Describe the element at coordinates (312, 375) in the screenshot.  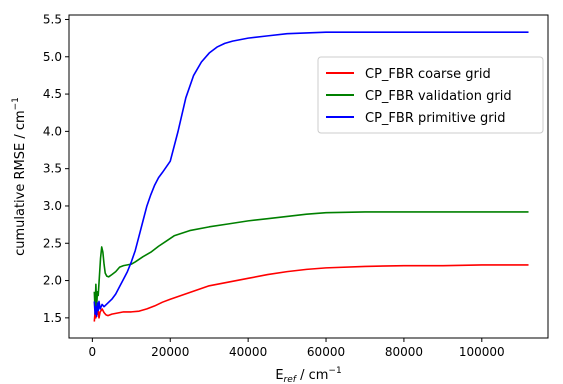
I see `x-axis-label-unit: / cm` at that location.